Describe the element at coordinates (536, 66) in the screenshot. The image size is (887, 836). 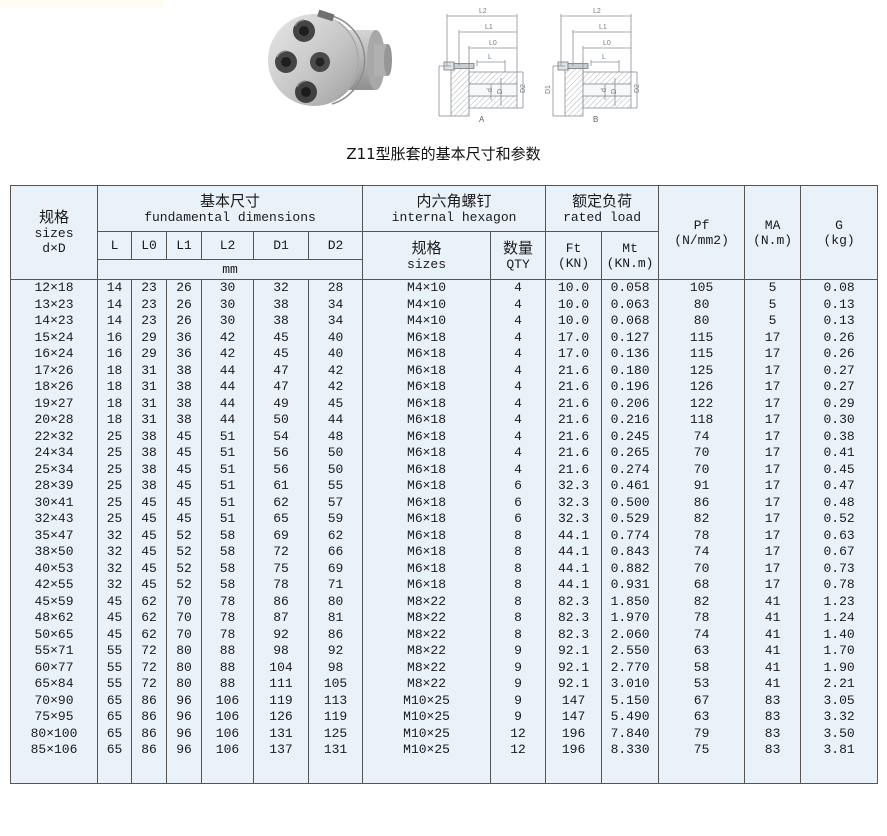
I see `dimension-drawing: L2 L1 L0 L D1 d D D2 A` at that location.